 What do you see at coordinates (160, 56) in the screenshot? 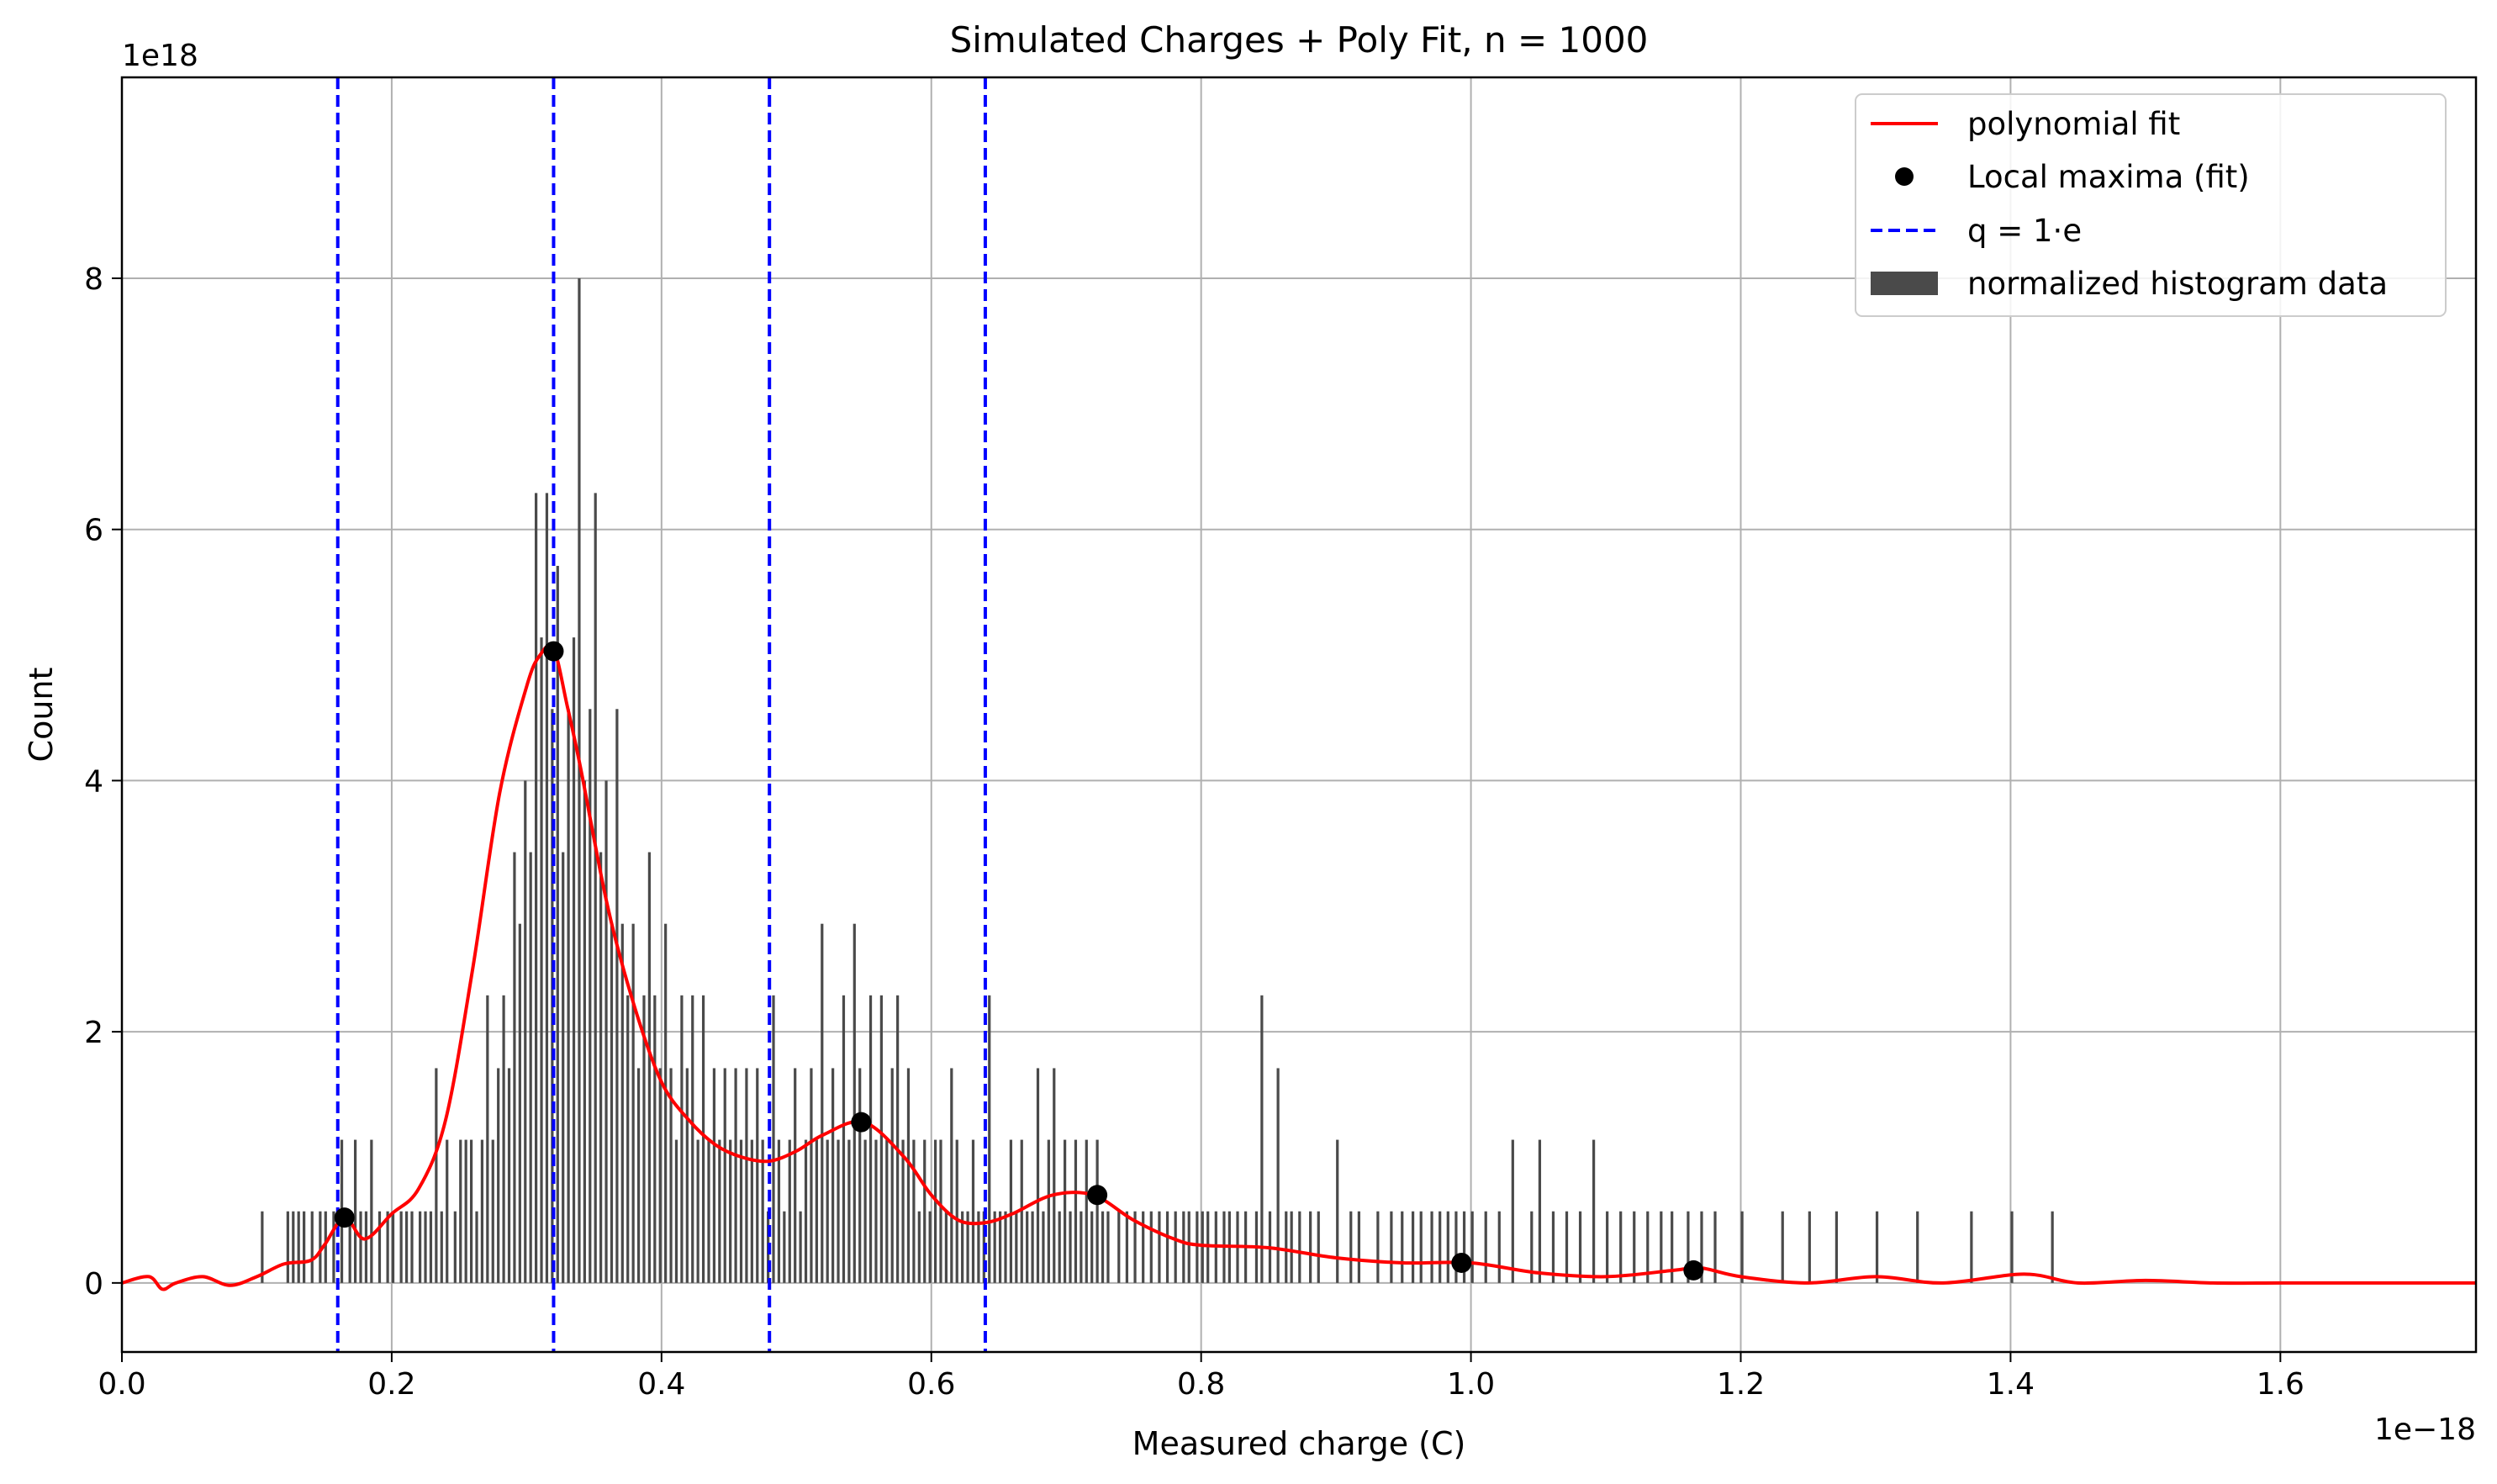
I see `y-offset-text: 1e18` at bounding box center [160, 56].